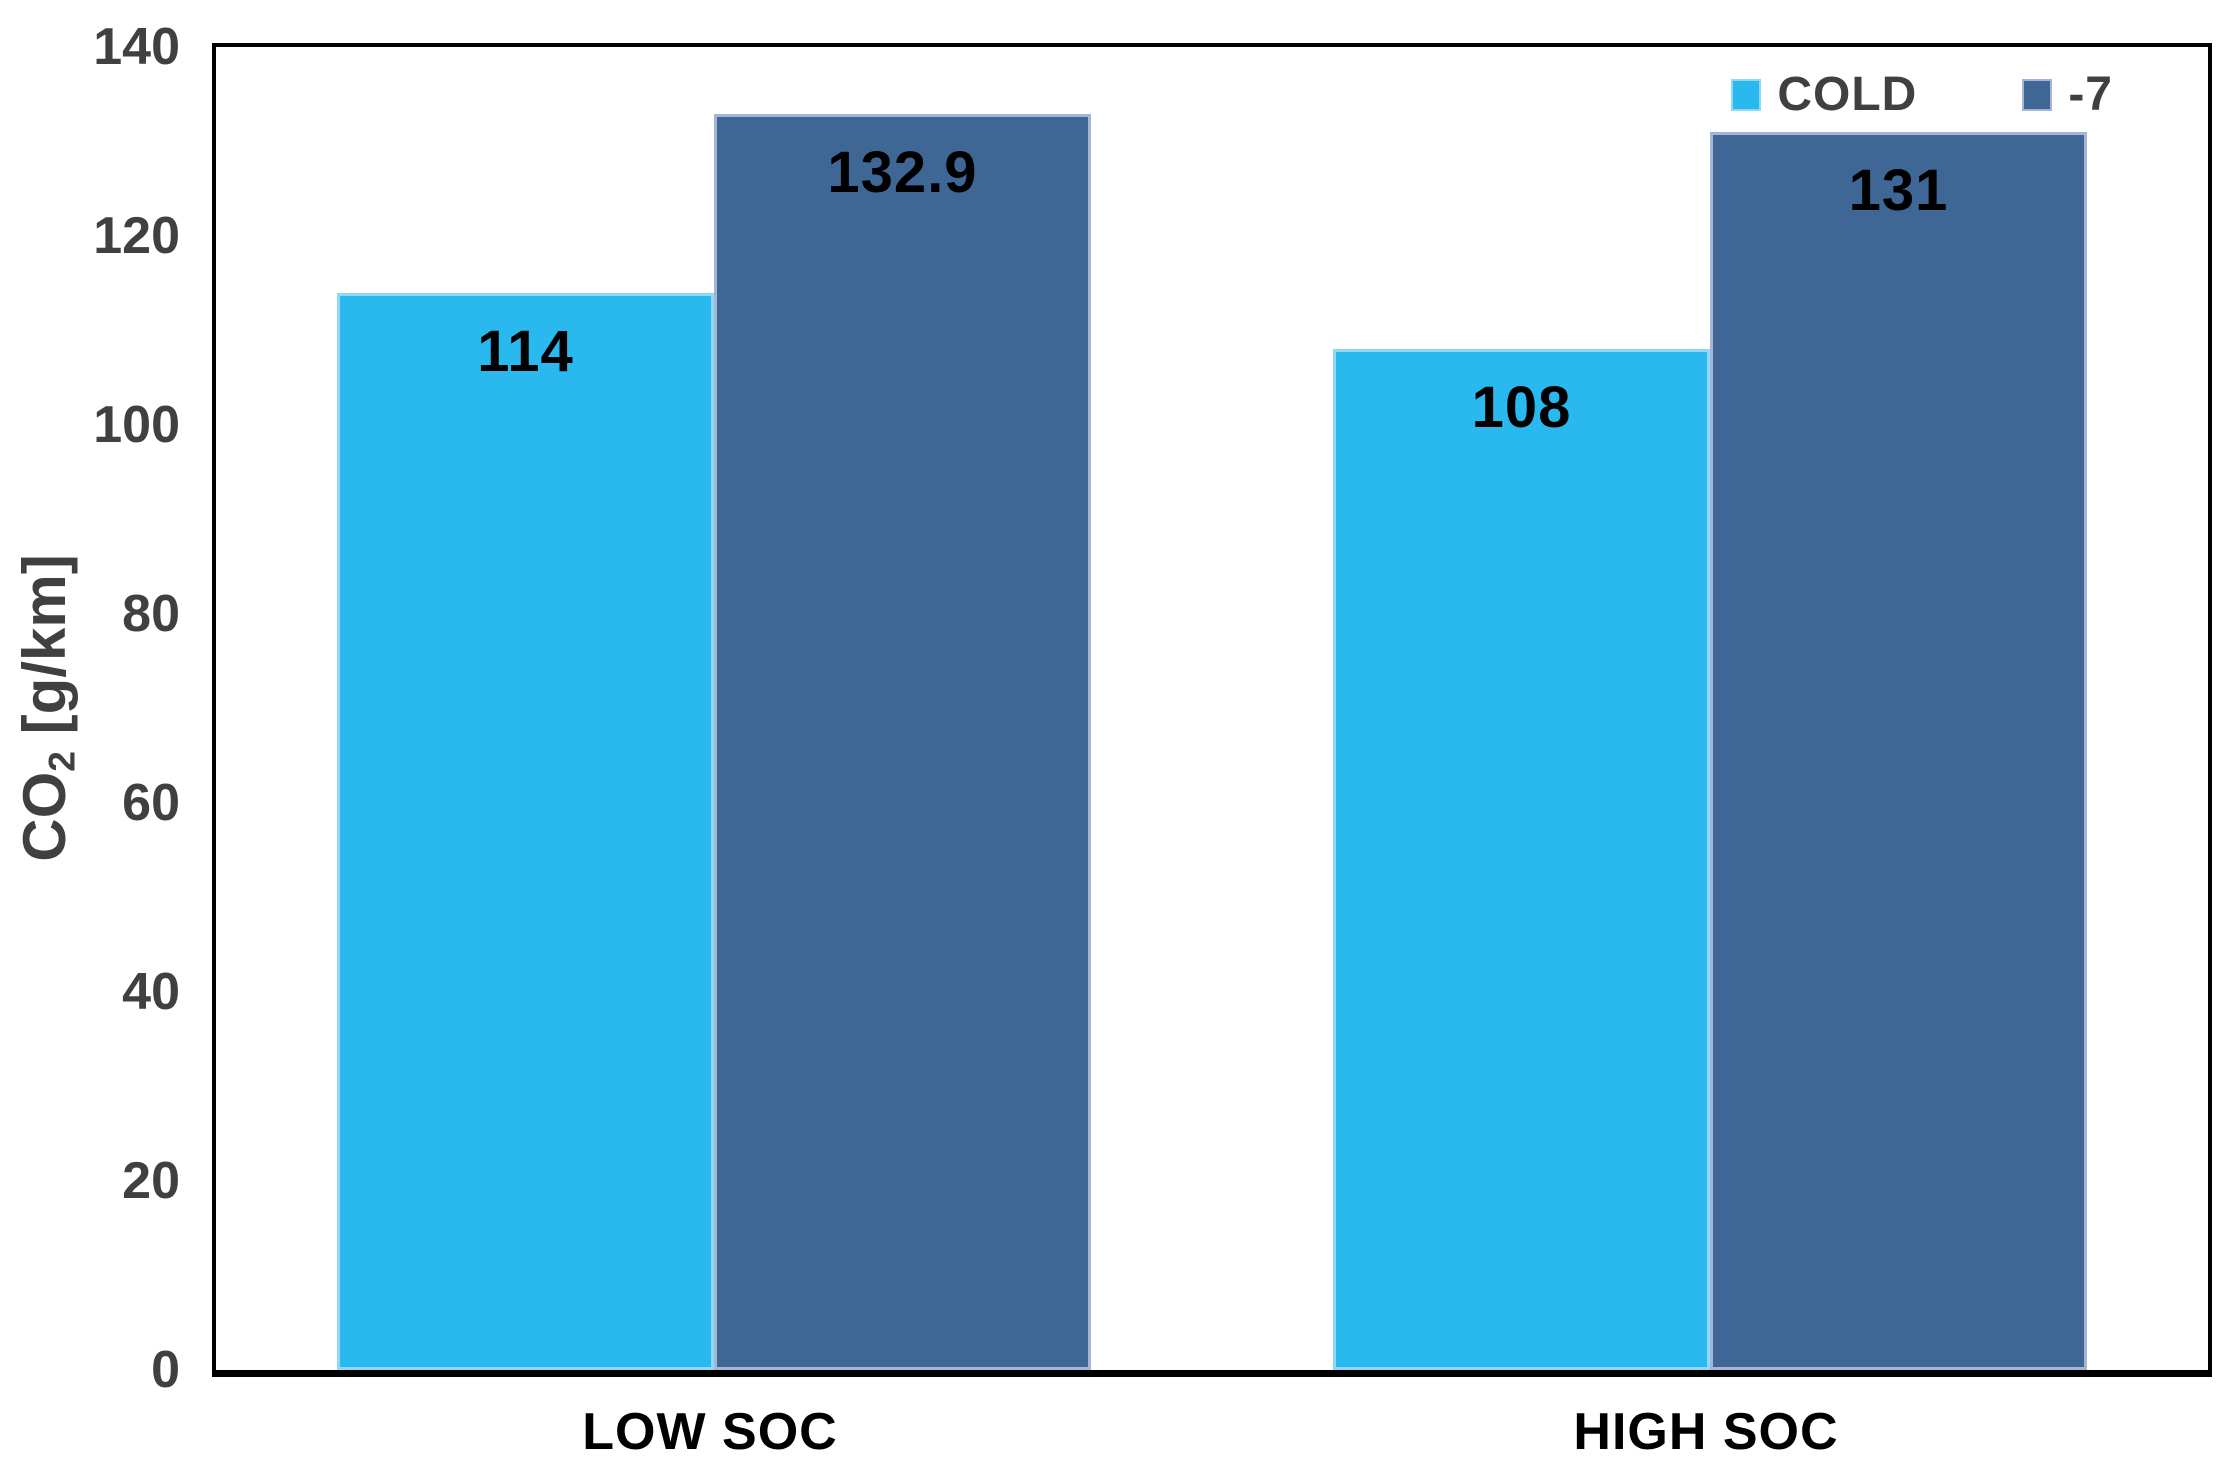 The image size is (2226, 1473). What do you see at coordinates (136, 236) in the screenshot?
I see `y-tick-label-120: 120` at bounding box center [136, 236].